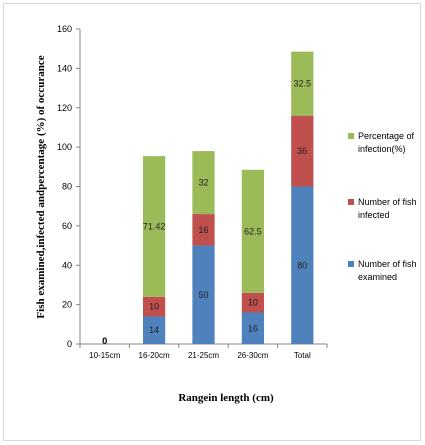  I want to click on y-axis: 0 20 40 60 80 100 120 140 160, so click(69, 186).